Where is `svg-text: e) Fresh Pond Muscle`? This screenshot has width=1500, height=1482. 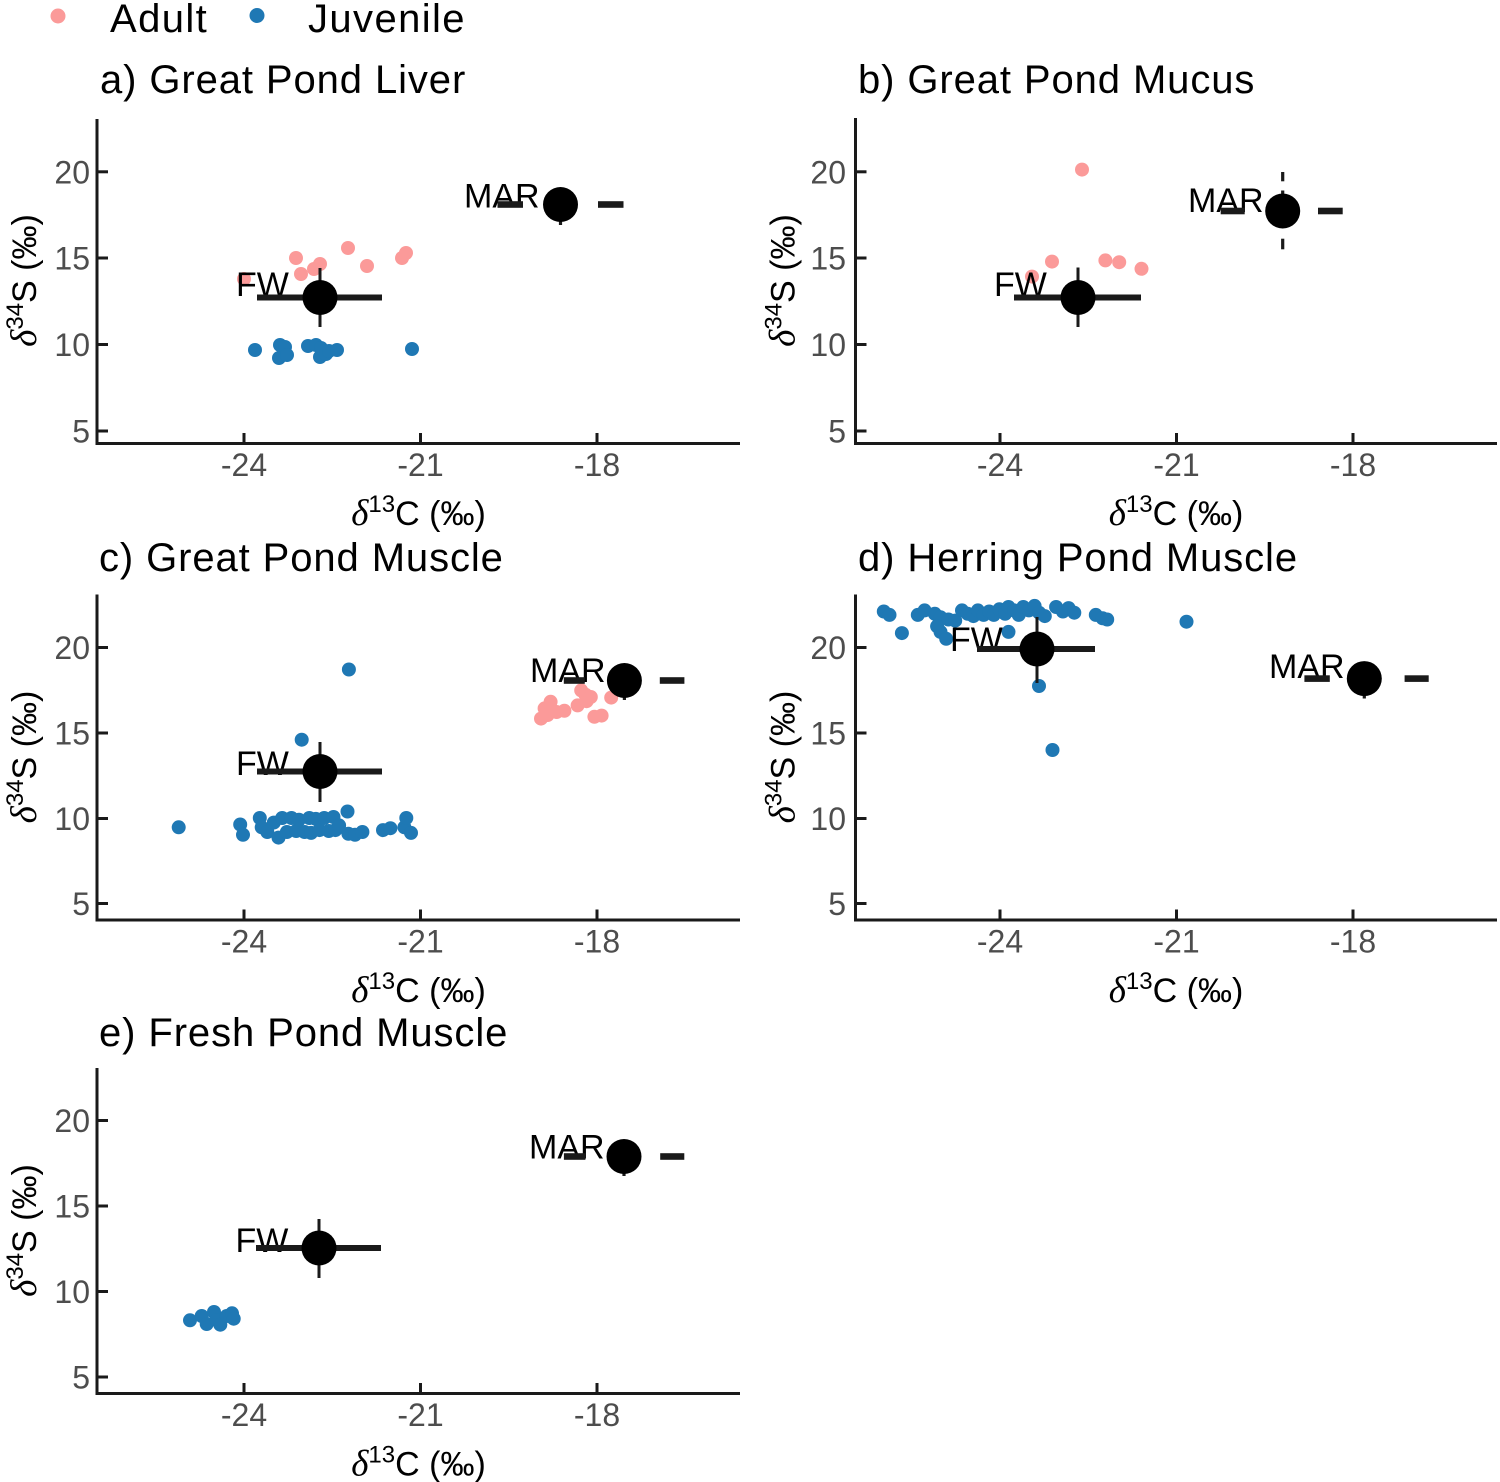
svg-text: e) Fresh Pond Muscle is located at coordinates (303, 1033).